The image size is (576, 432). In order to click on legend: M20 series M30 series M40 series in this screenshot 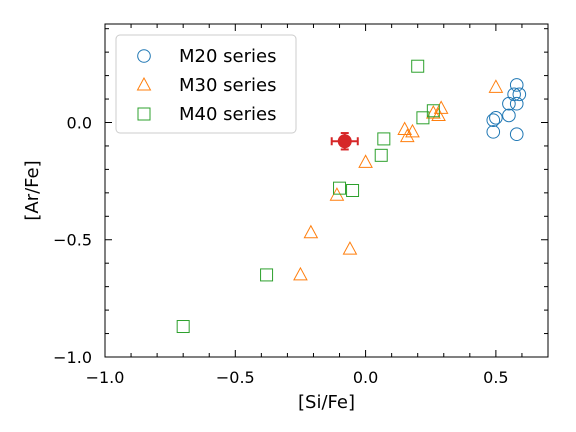, I will do `click(206, 84)`.